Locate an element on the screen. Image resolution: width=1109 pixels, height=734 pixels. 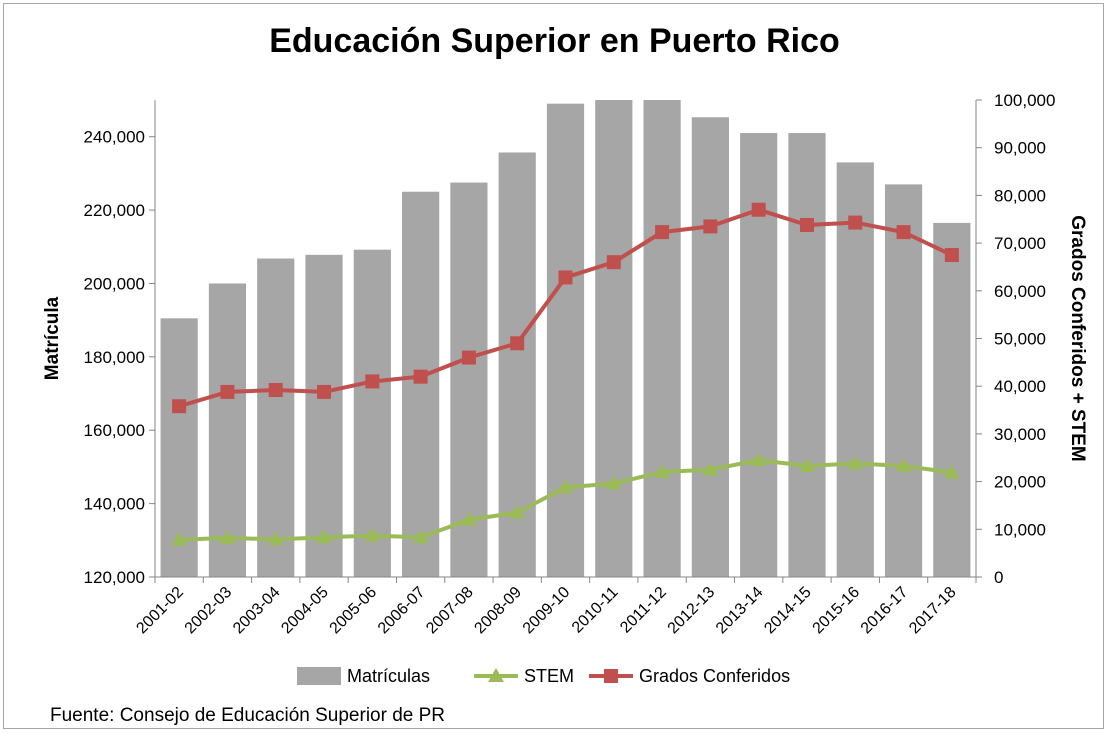
y-tick-label-right: 40,000 is located at coordinates (1020, 386).